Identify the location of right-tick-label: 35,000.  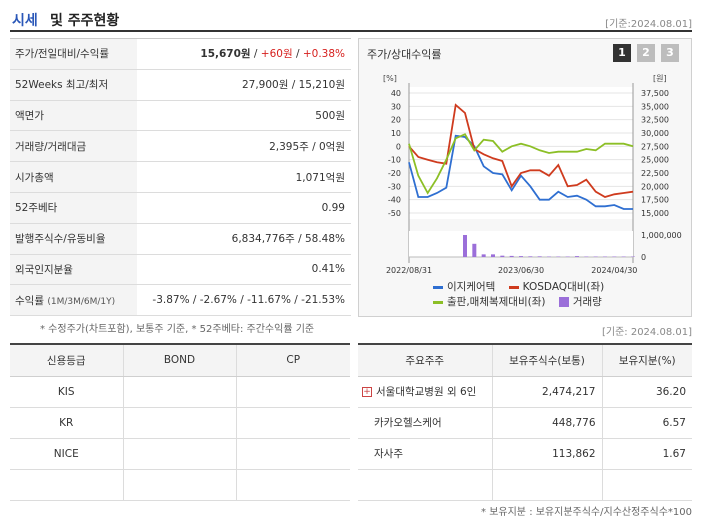
(655, 106).